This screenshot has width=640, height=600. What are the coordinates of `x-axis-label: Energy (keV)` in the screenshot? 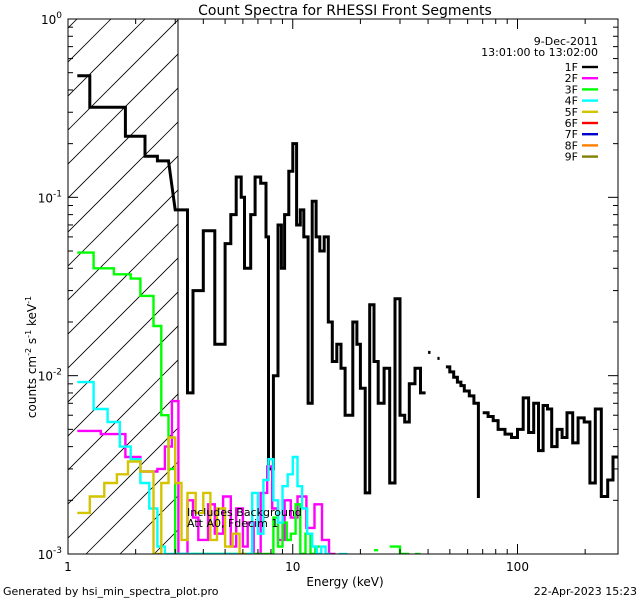 It's located at (344, 582).